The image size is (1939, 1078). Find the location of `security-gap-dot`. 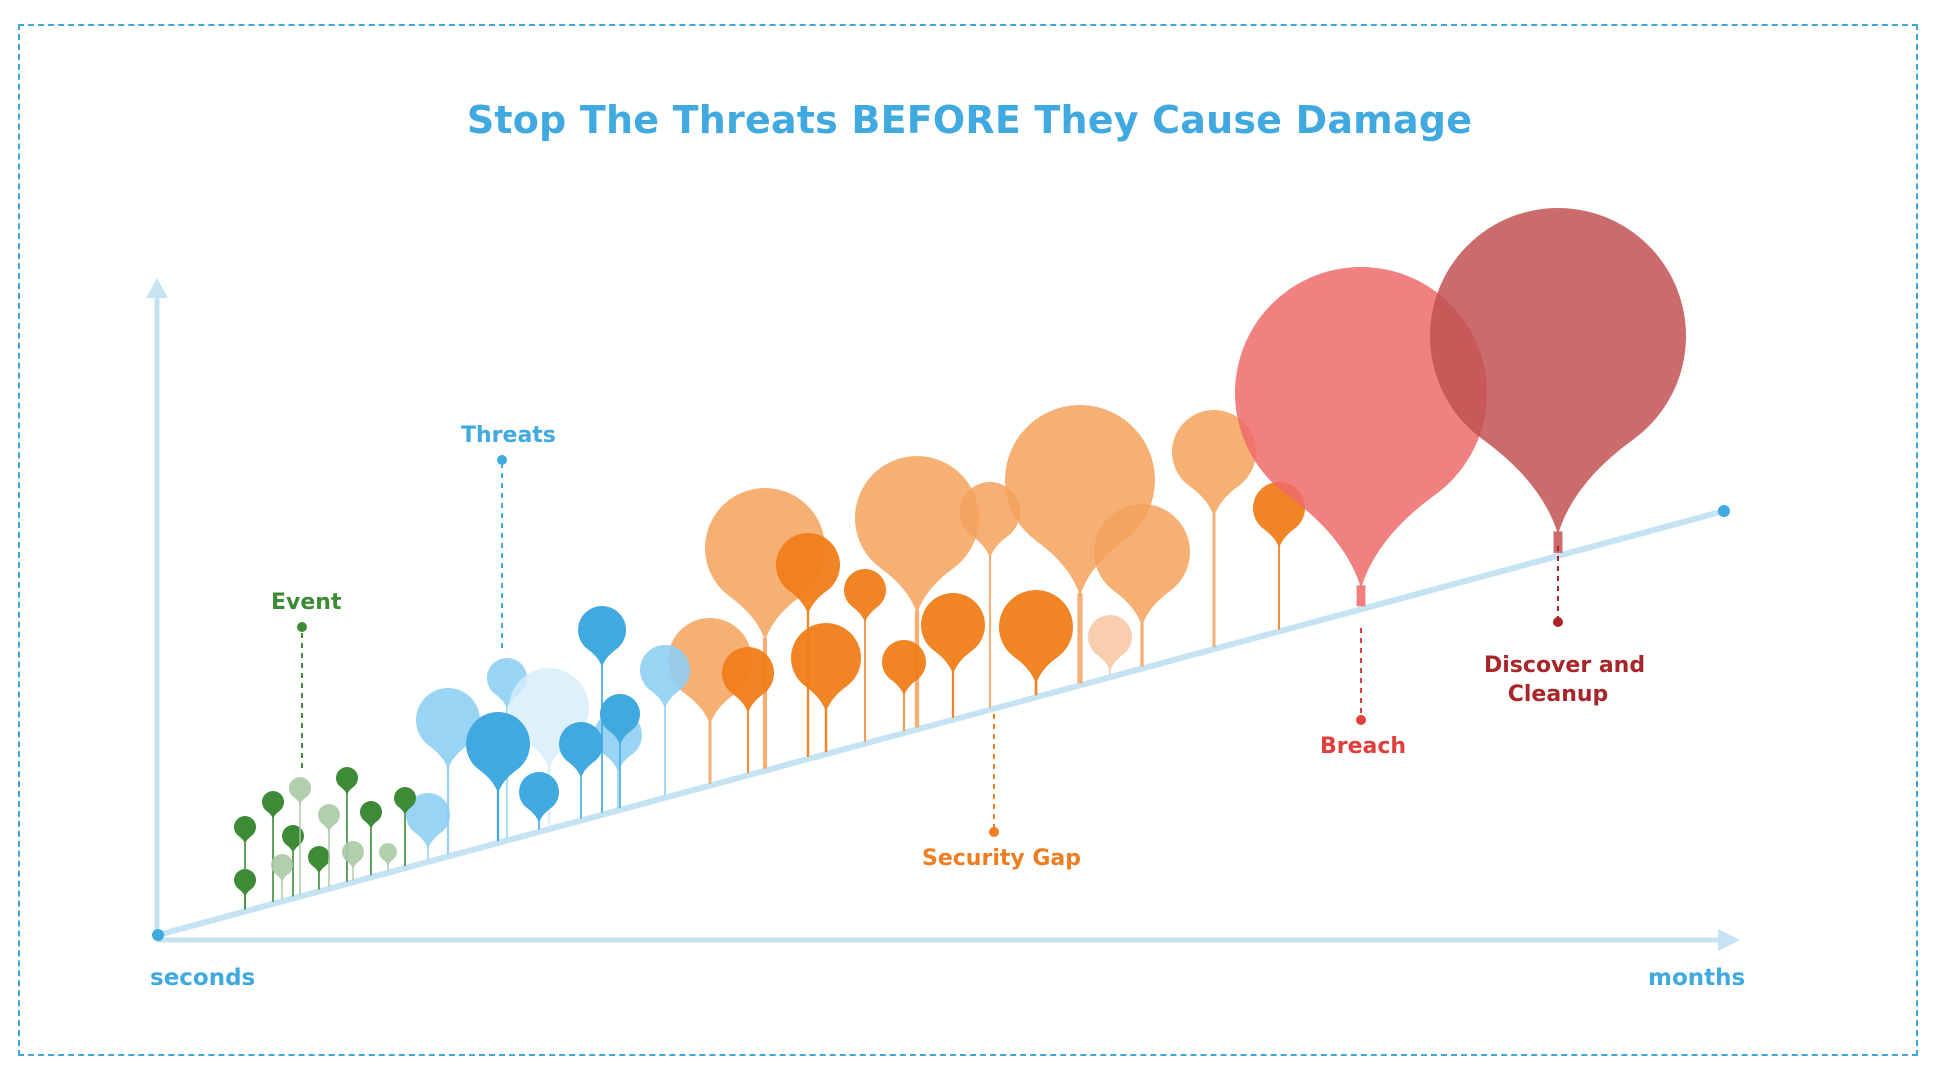

security-gap-dot is located at coordinates (994, 832).